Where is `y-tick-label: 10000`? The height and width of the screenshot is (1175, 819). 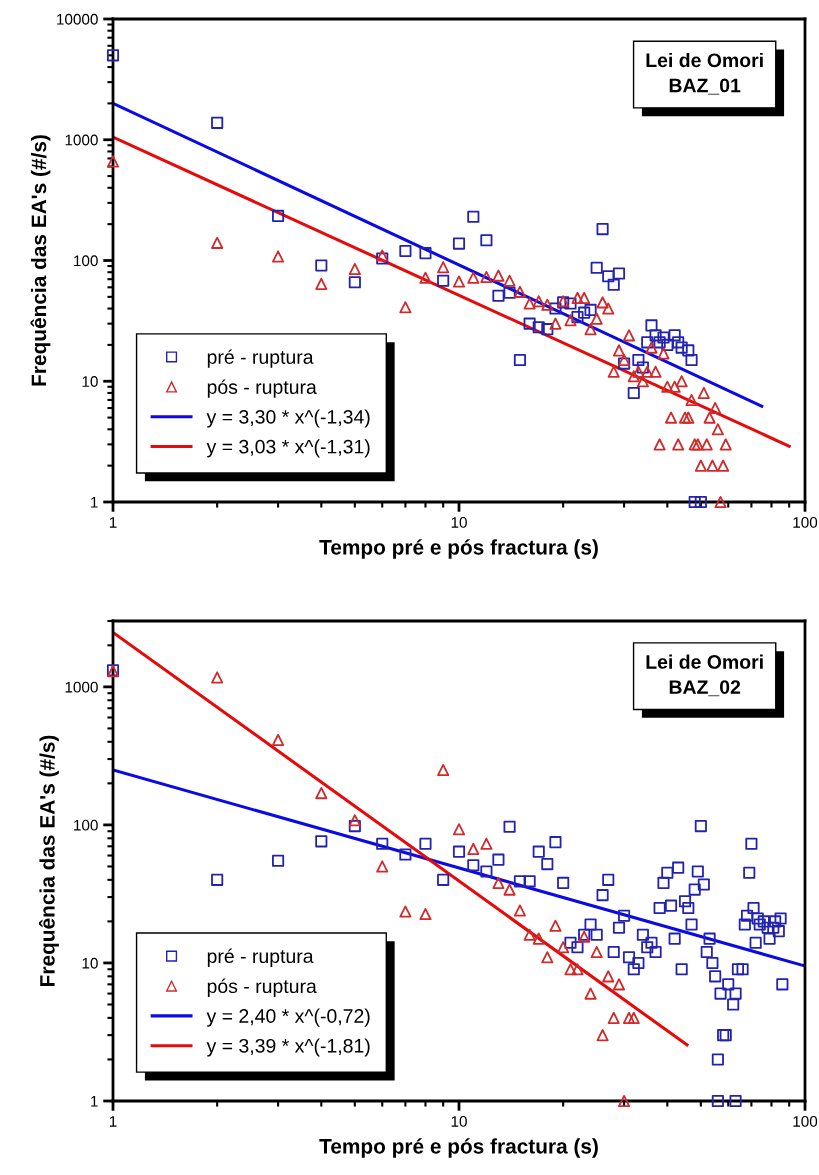 y-tick-label: 10000 is located at coordinates (77, 19).